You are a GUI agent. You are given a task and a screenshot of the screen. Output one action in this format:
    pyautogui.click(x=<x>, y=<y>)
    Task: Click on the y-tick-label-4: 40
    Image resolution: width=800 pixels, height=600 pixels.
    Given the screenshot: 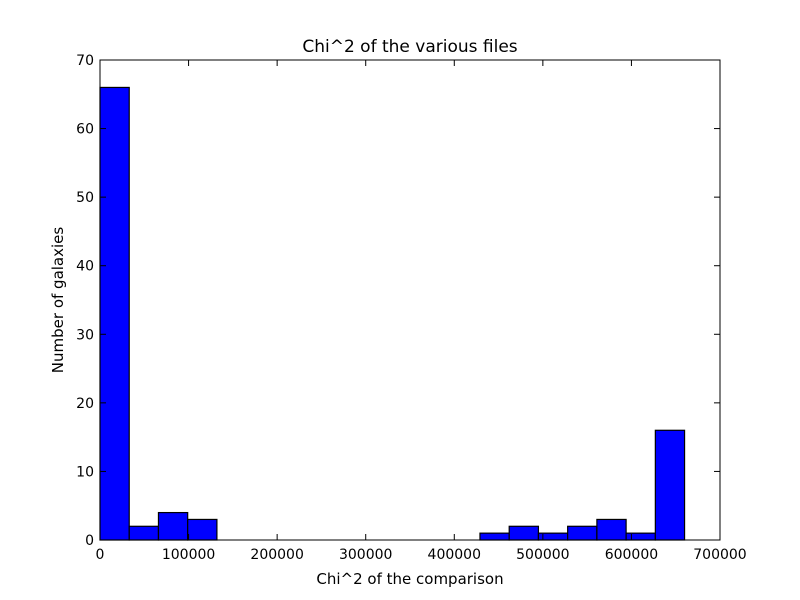 What is the action you would take?
    pyautogui.click(x=85, y=267)
    